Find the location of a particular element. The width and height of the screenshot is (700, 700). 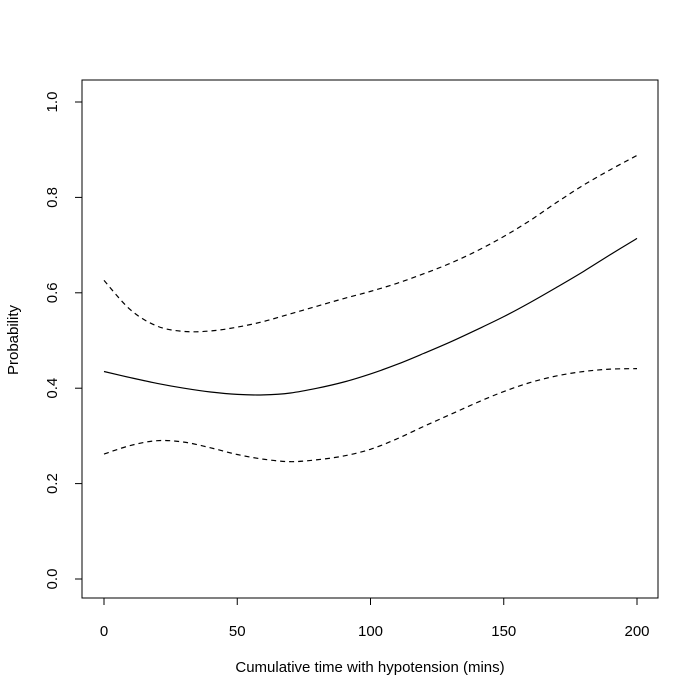

y-axis: 0.0 0.2 0.4 0.6 0.8 1.0 is located at coordinates (63, 341).